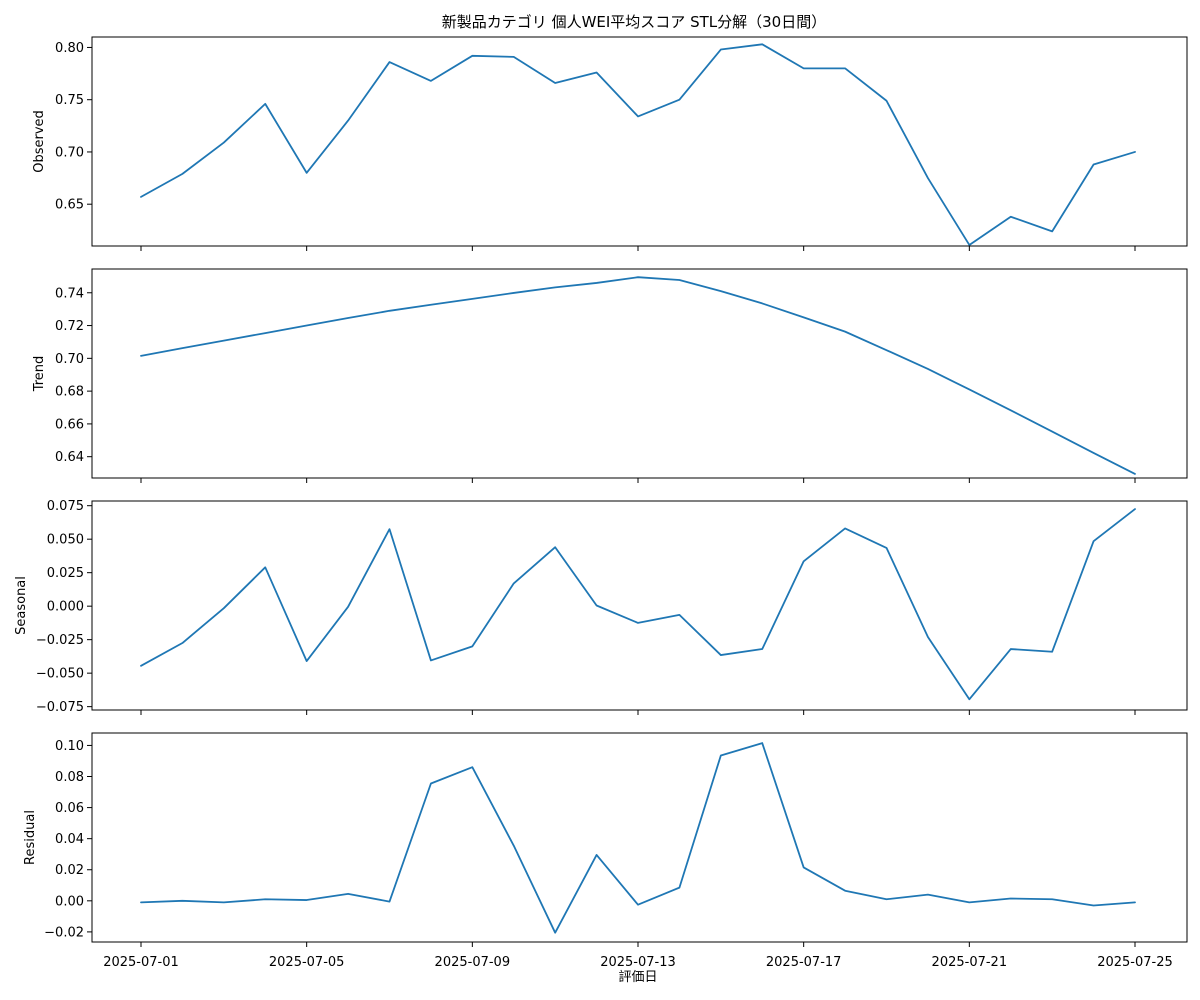 Image resolution: width=1200 pixels, height=1000 pixels. I want to click on xtick-label: 2025-07-05, so click(307, 962).